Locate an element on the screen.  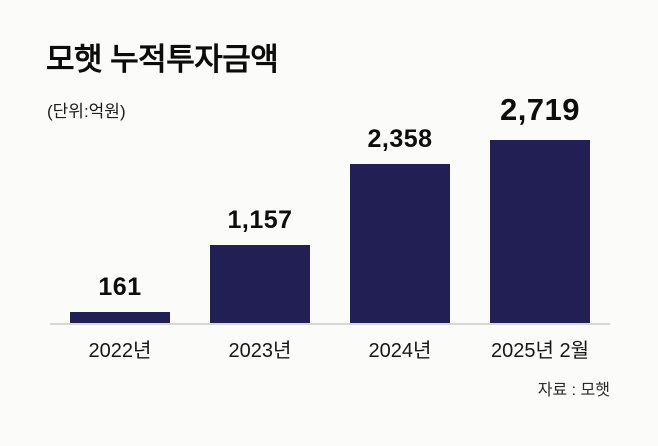
bar-column: 2,719 is located at coordinates (540, 207).